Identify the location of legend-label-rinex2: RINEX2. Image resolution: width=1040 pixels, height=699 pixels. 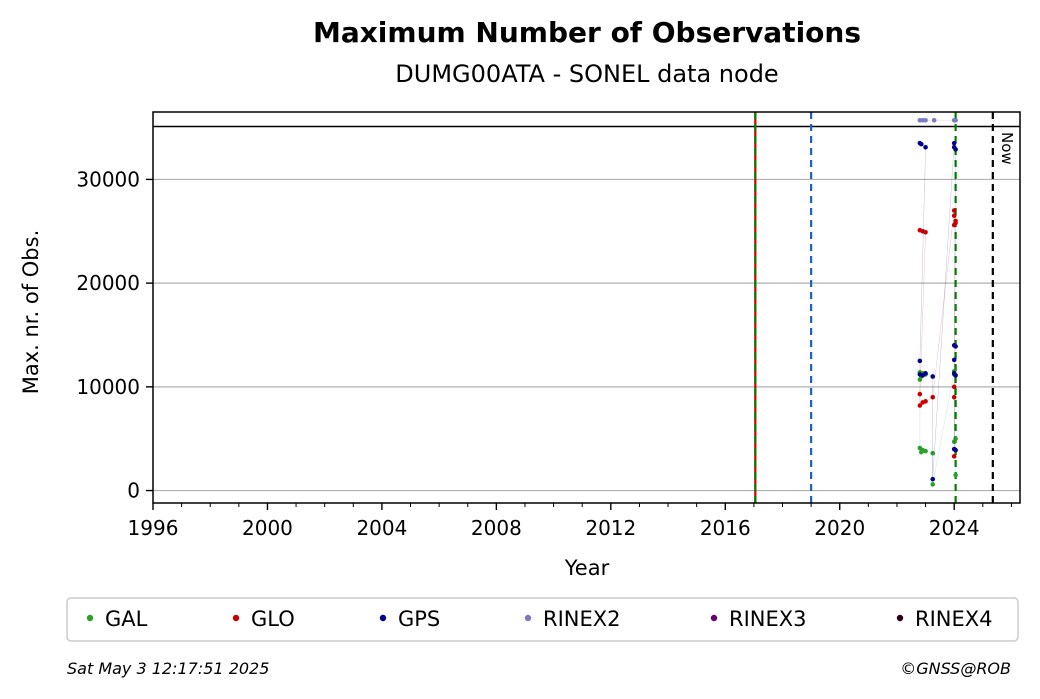
(582, 619).